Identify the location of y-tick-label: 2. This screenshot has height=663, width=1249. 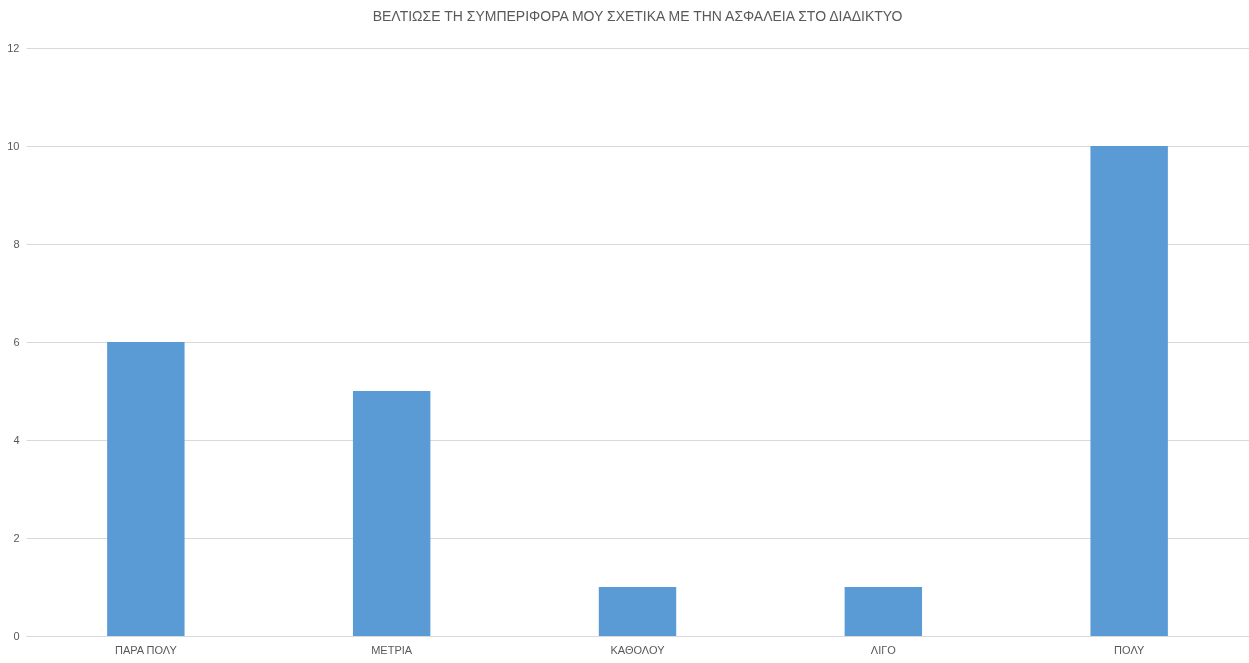
(16, 537).